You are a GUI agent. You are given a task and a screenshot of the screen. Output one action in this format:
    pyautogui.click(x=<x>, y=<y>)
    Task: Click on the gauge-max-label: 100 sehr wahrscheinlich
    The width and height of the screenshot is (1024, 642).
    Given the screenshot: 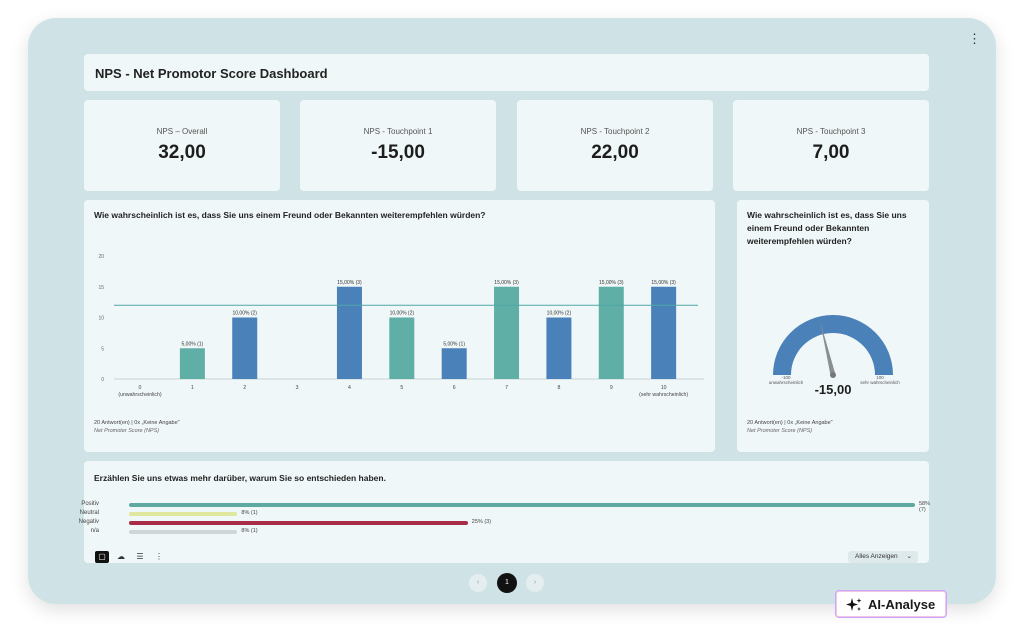 What is the action you would take?
    pyautogui.click(x=880, y=380)
    